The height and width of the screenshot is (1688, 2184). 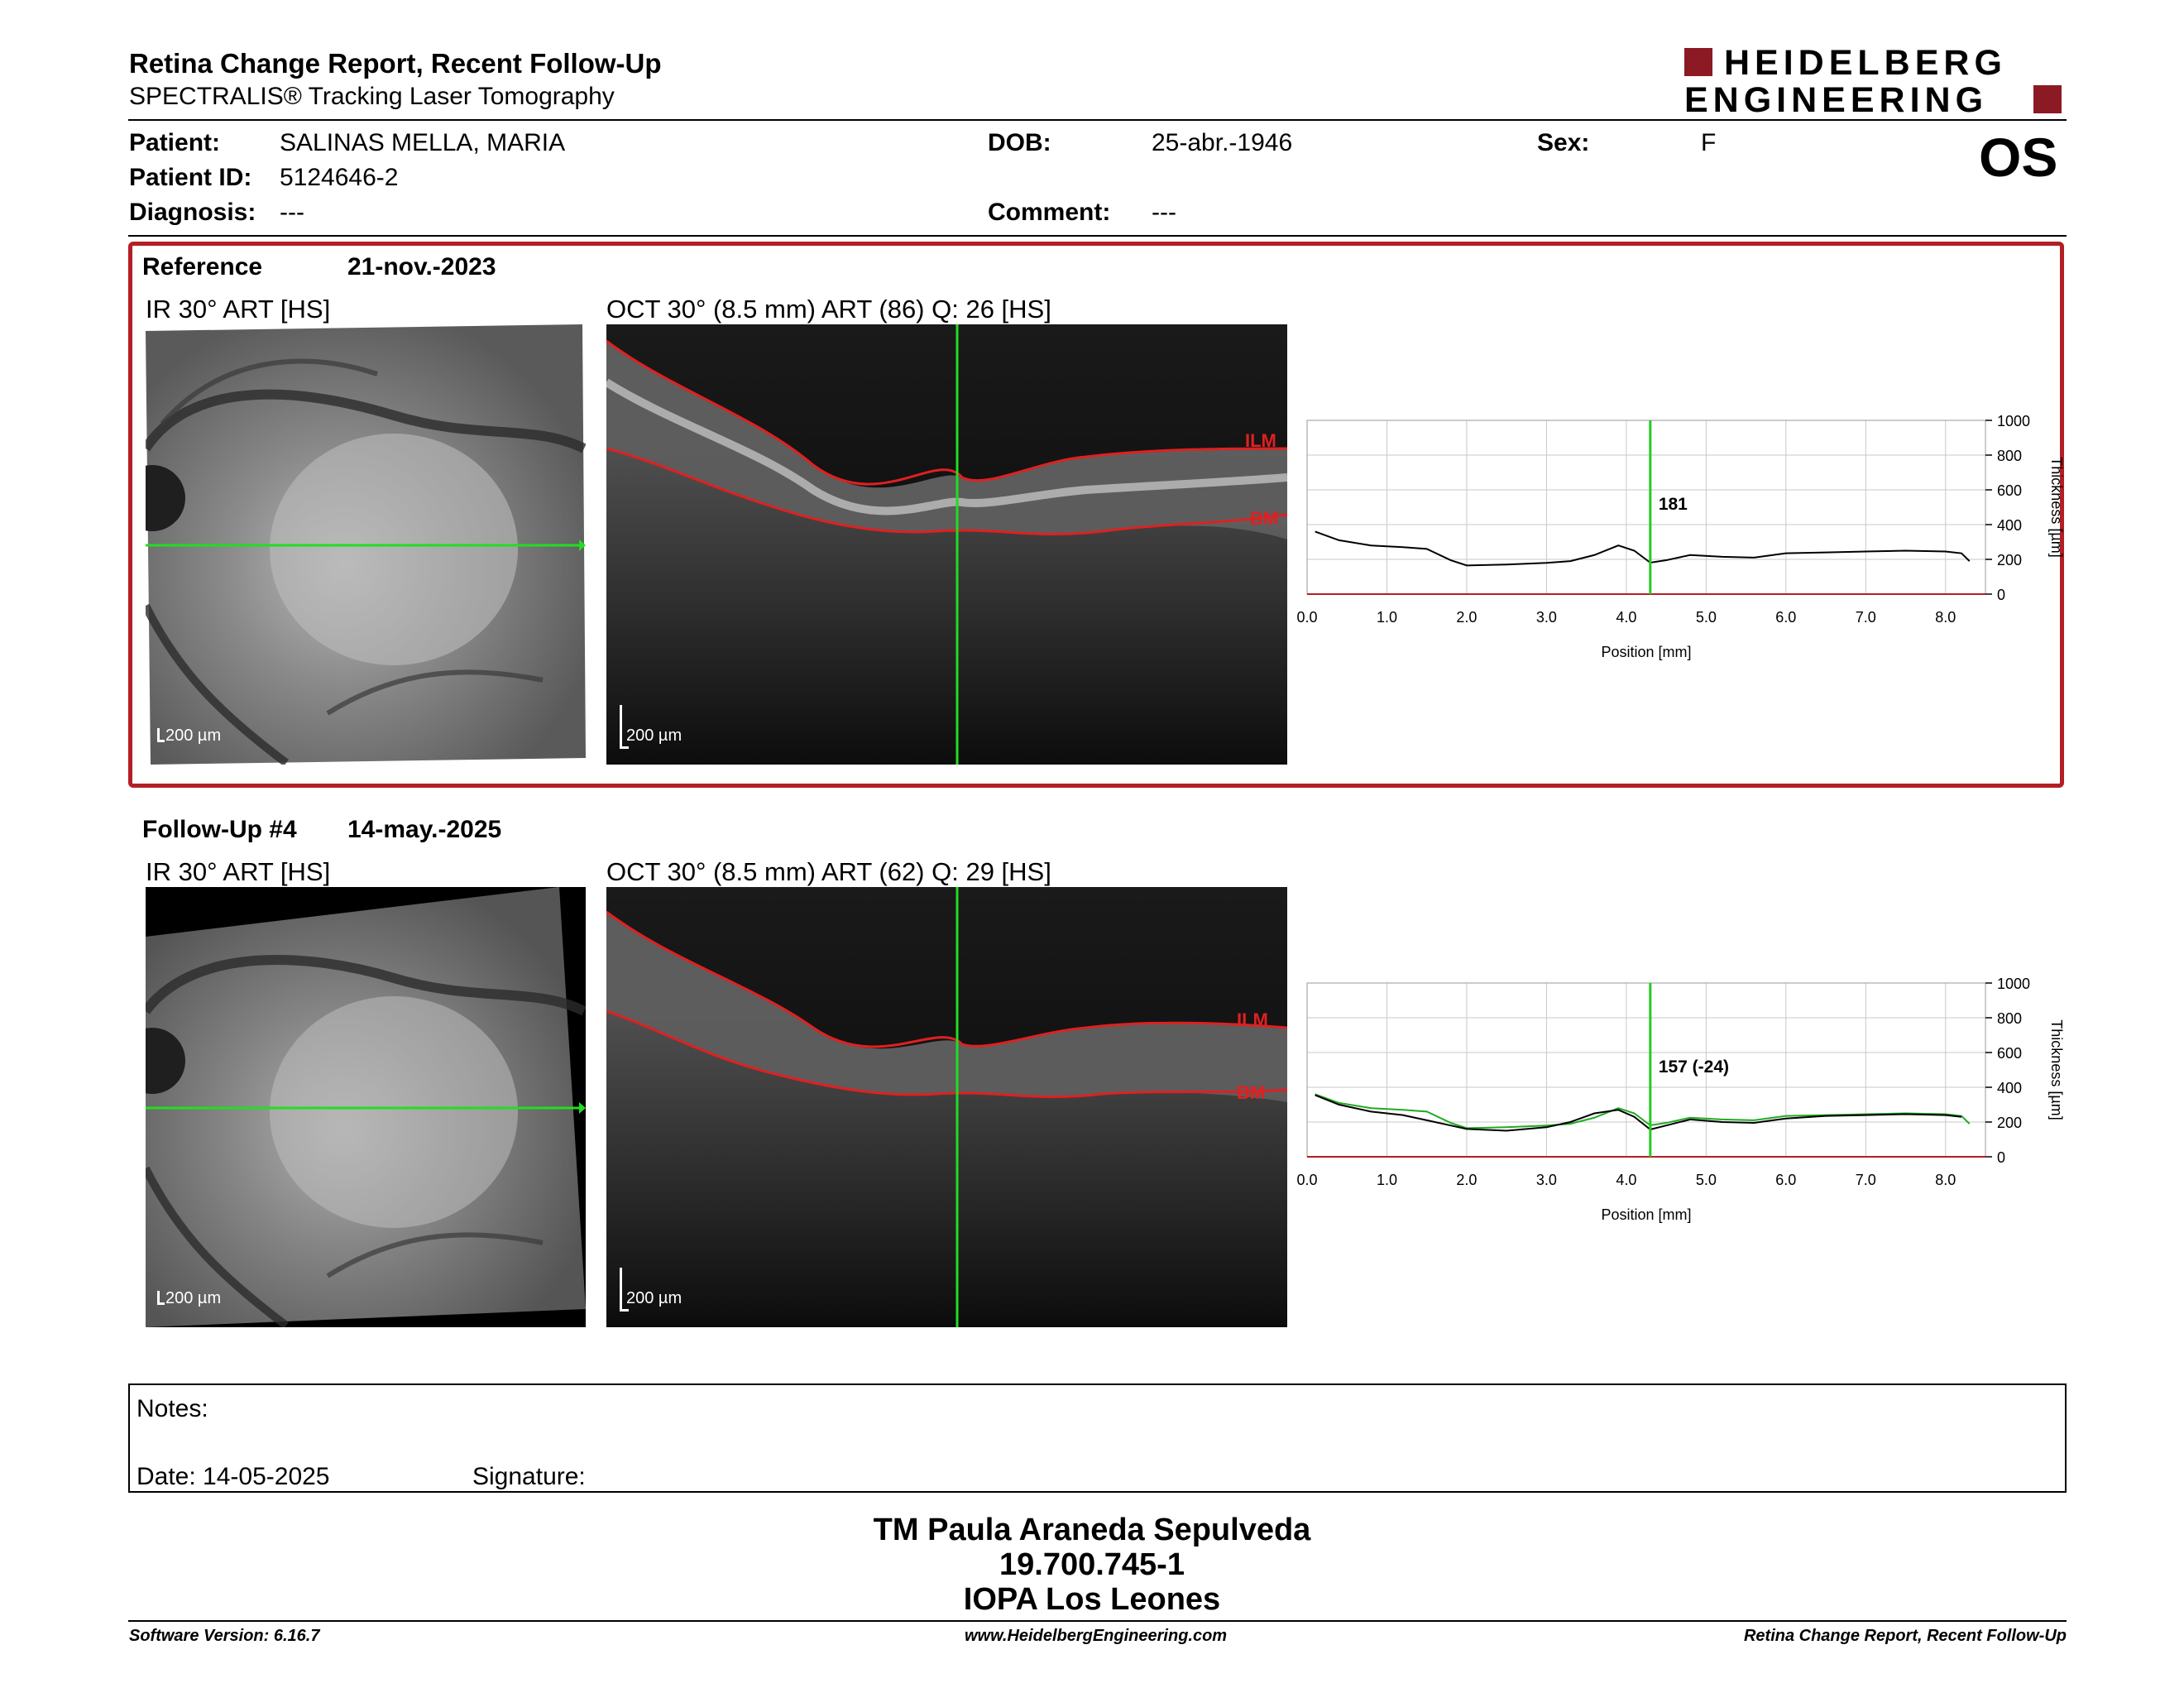 I want to click on reference-label: Reference, so click(x=202, y=267).